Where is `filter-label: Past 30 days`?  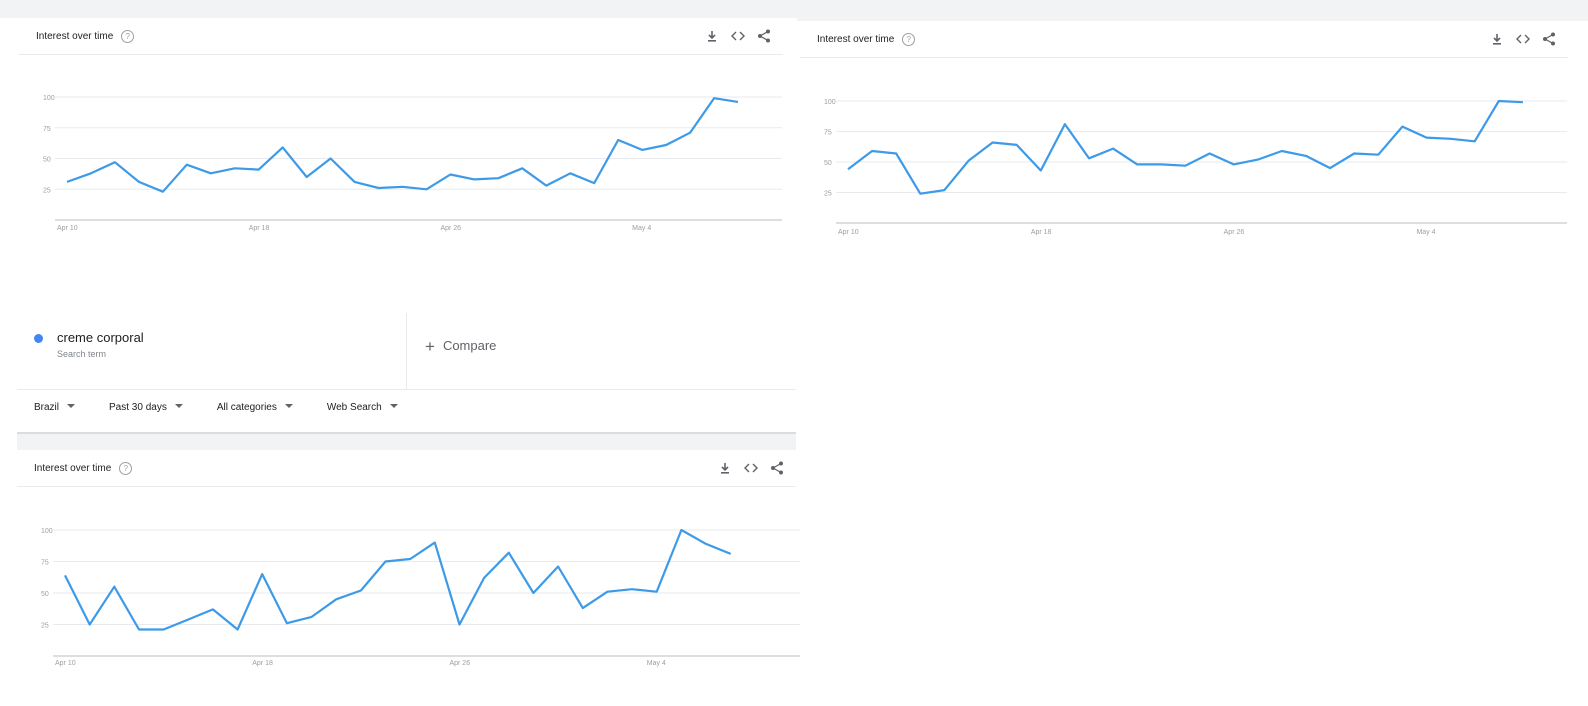
filter-label: Past 30 days is located at coordinates (138, 407).